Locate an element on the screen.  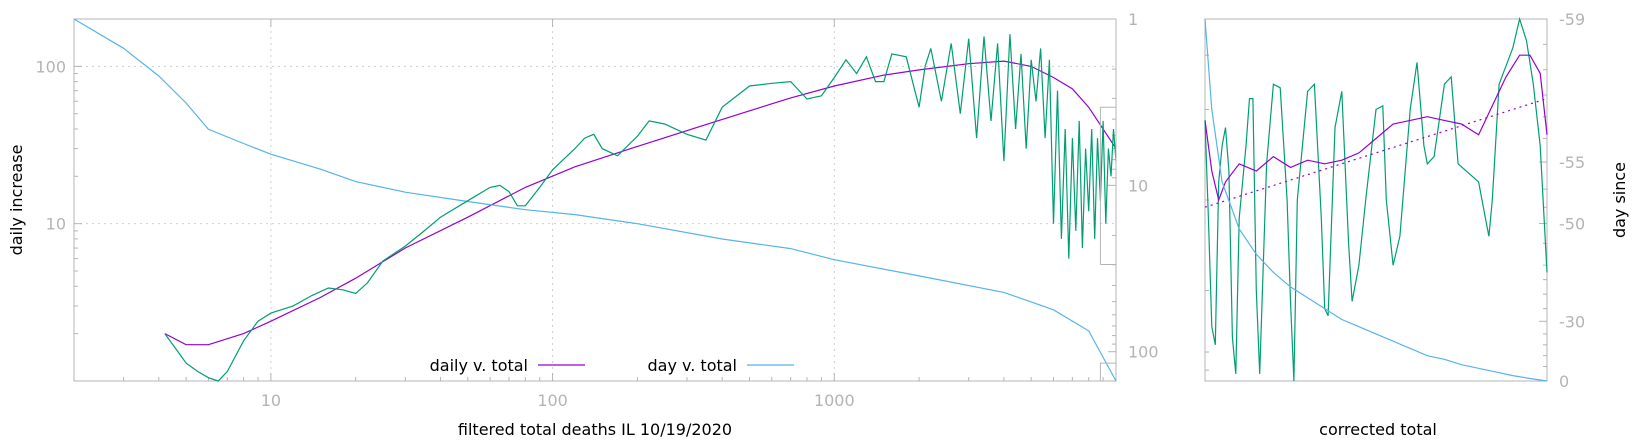
side-y2-tick-label: 0 is located at coordinates (1564, 381).